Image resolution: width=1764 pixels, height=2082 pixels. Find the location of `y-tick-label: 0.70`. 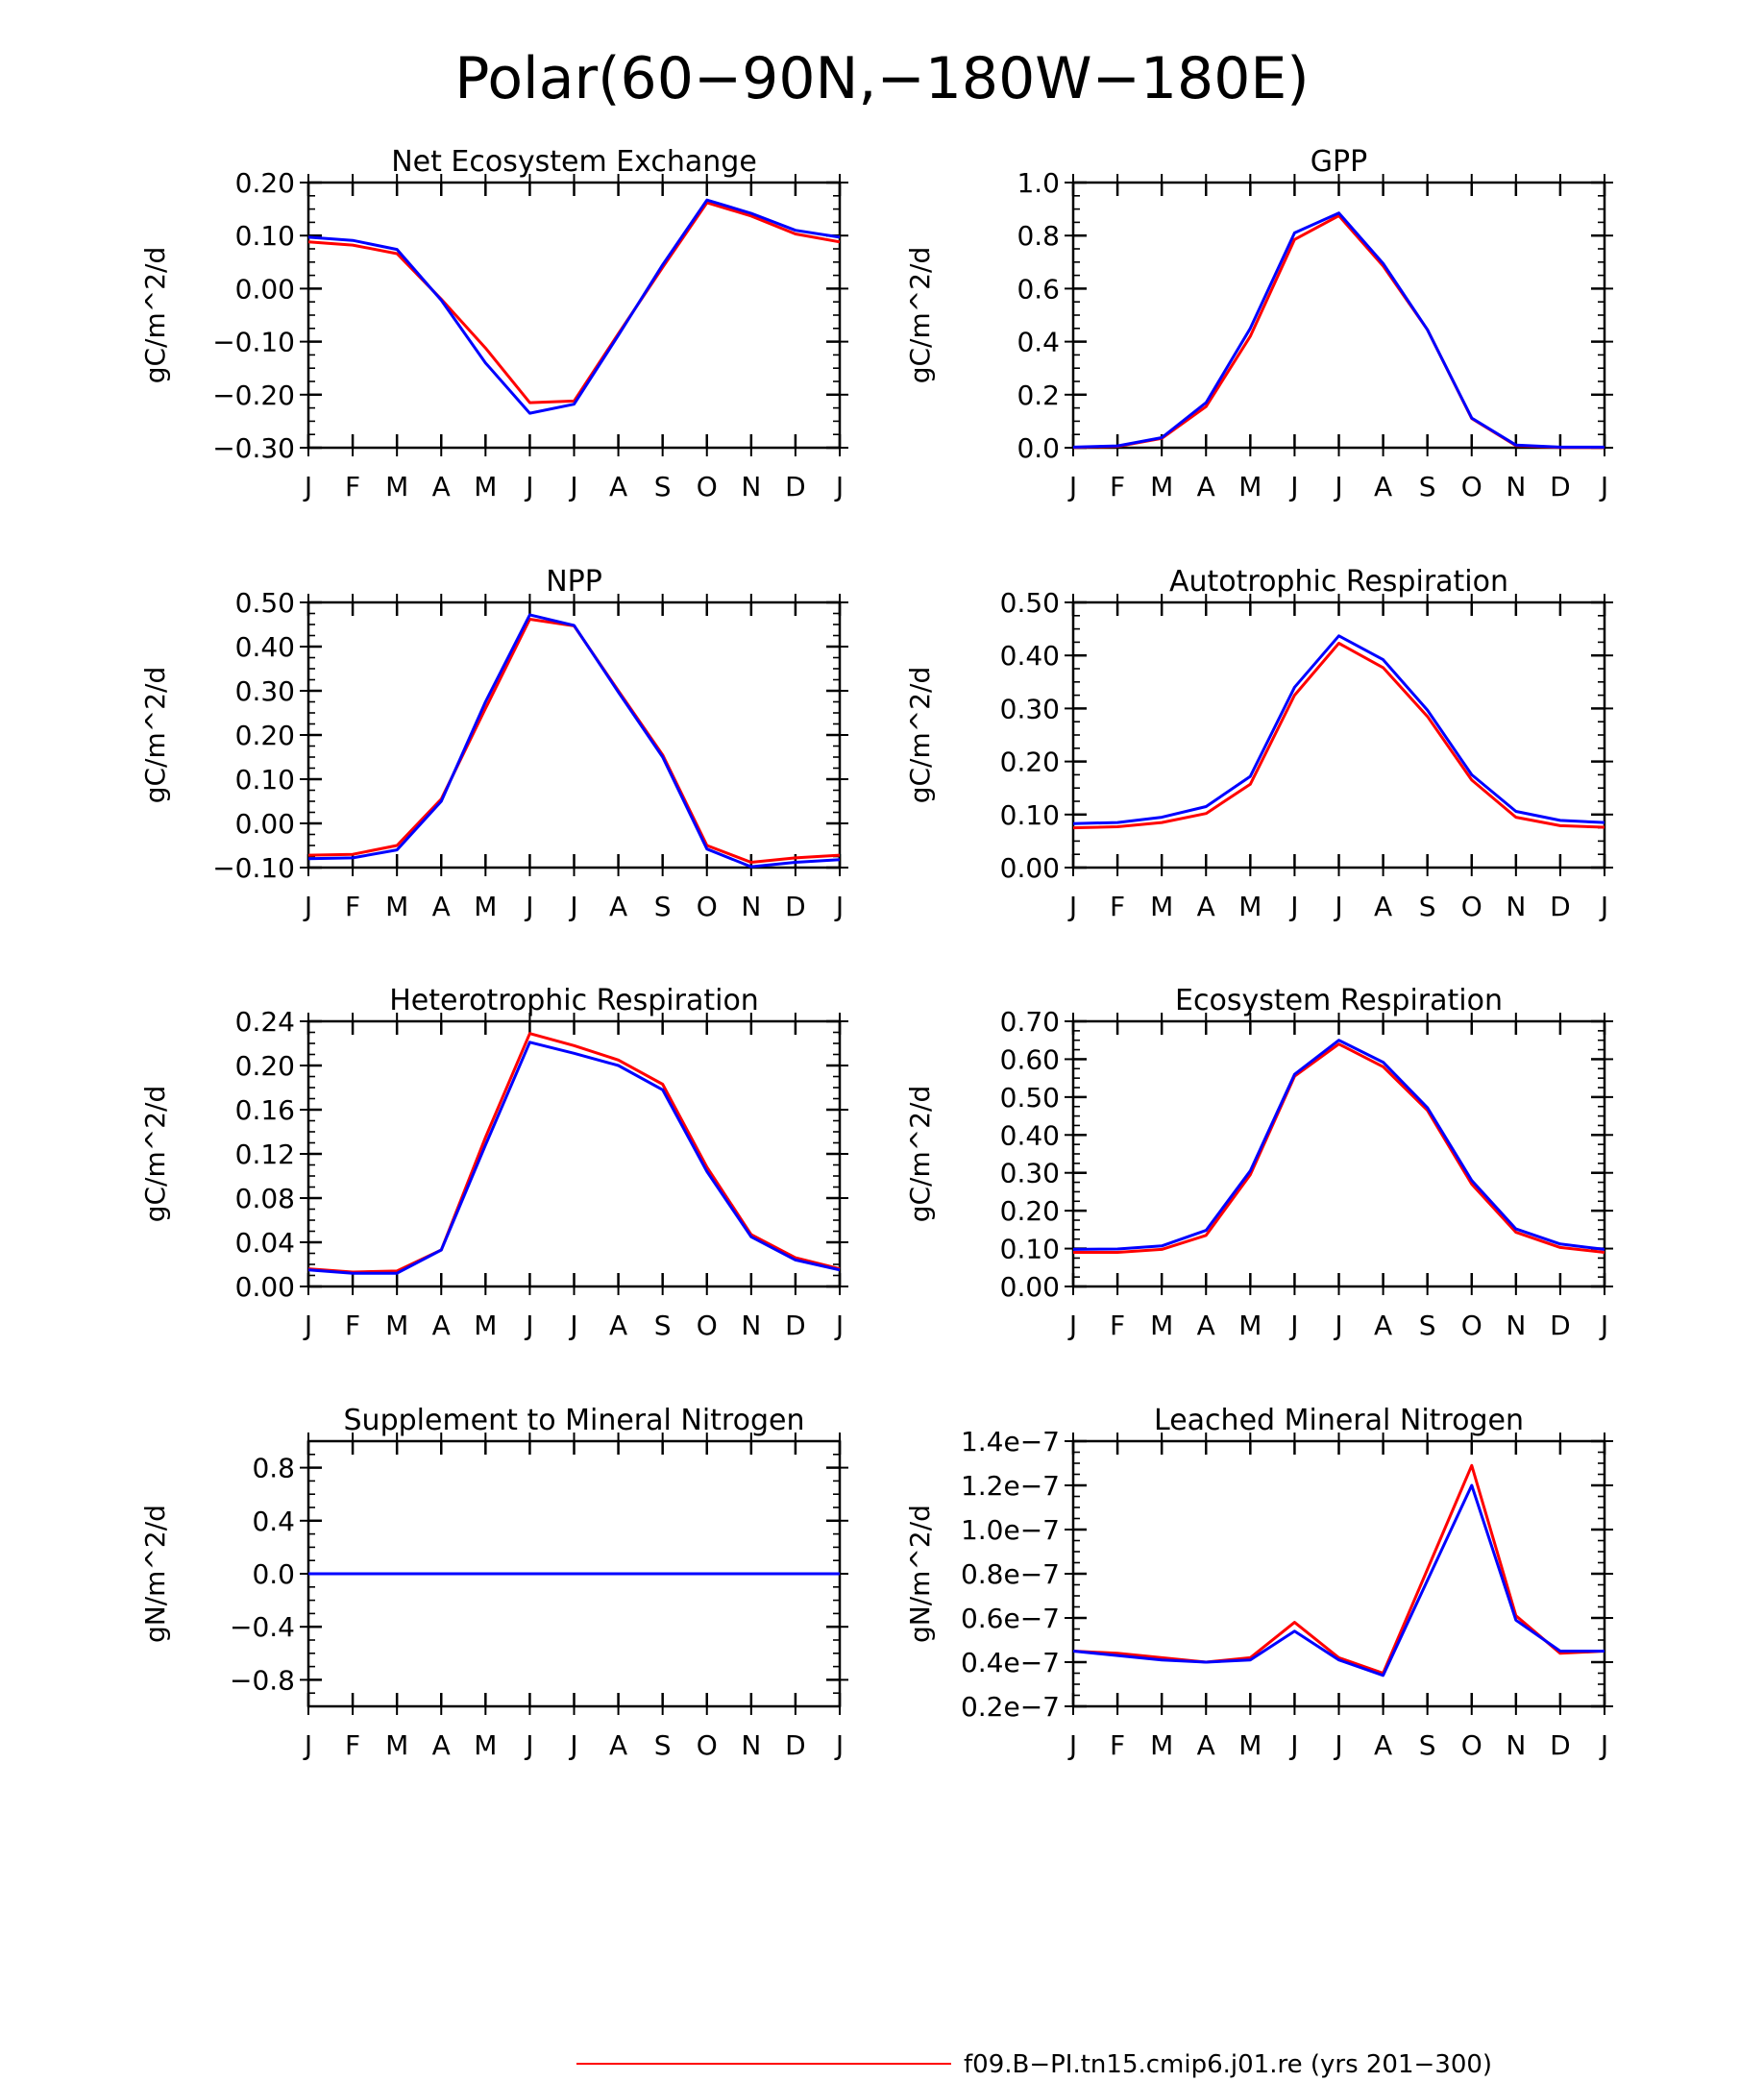

y-tick-label: 0.70 is located at coordinates (1030, 1022).